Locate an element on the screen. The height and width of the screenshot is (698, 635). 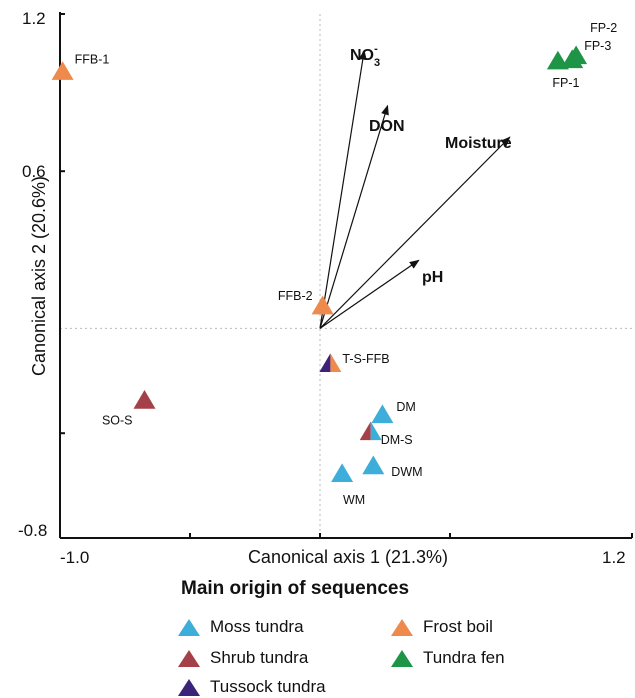
x-tick-label-right: 1.2 is located at coordinates (614, 557).